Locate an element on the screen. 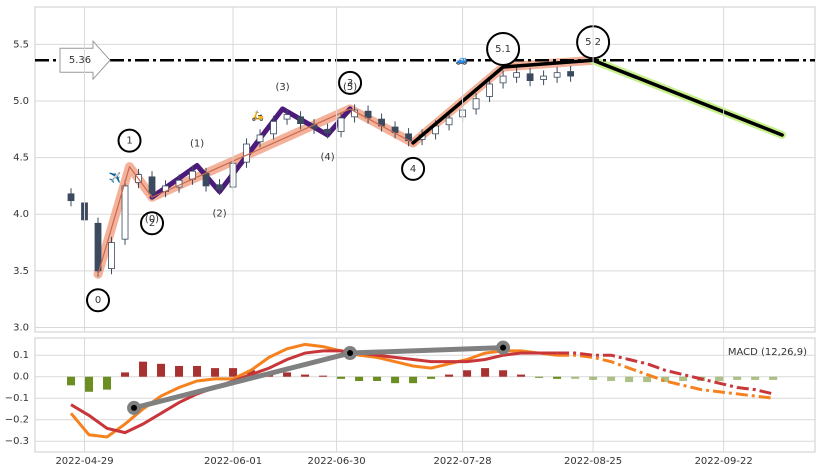  icon: 🚙 is located at coordinates (462, 60).